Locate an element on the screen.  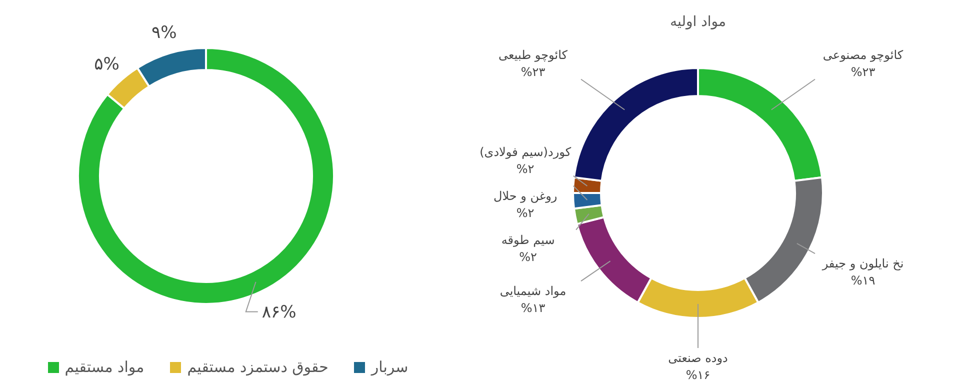
slice-label: کائوچو مصنوعی is located at coordinates (863, 55).